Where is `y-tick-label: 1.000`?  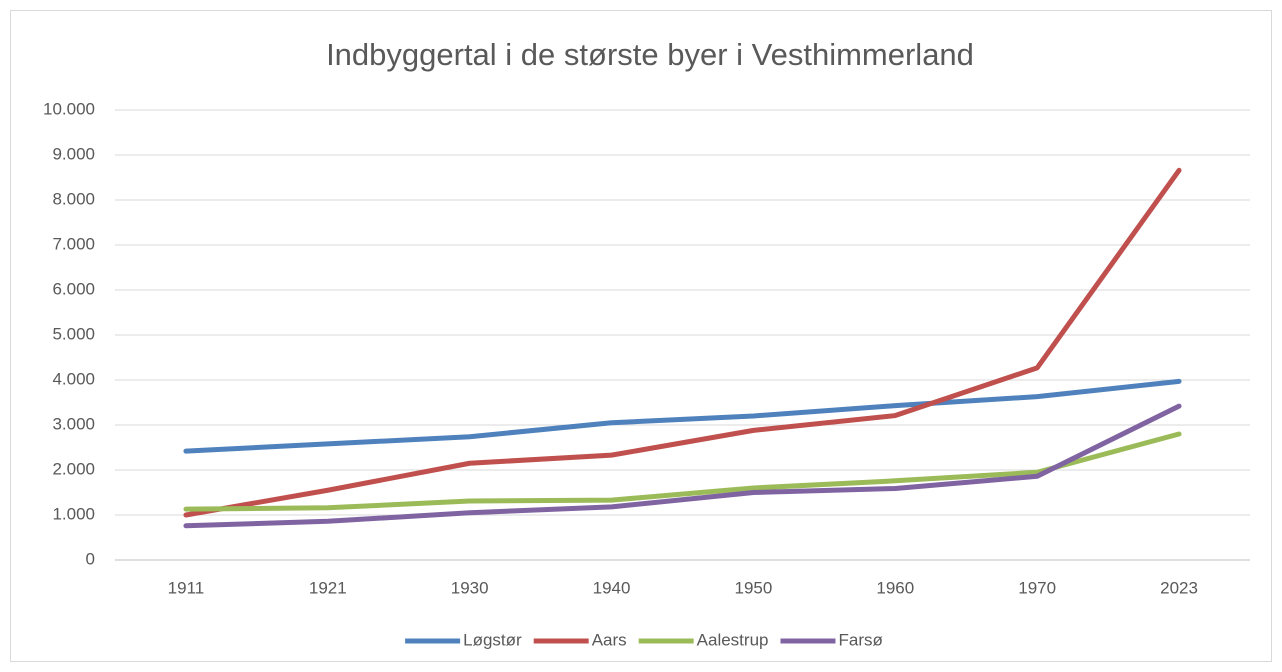 y-tick-label: 1.000 is located at coordinates (73, 513).